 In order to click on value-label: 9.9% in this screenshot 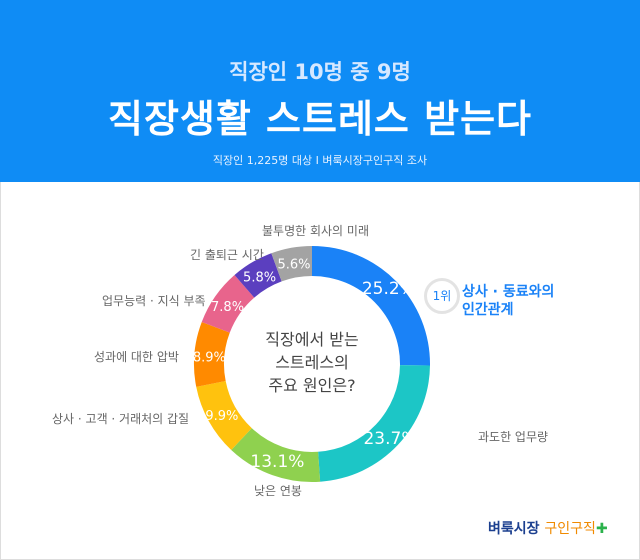, I will do `click(221, 416)`.